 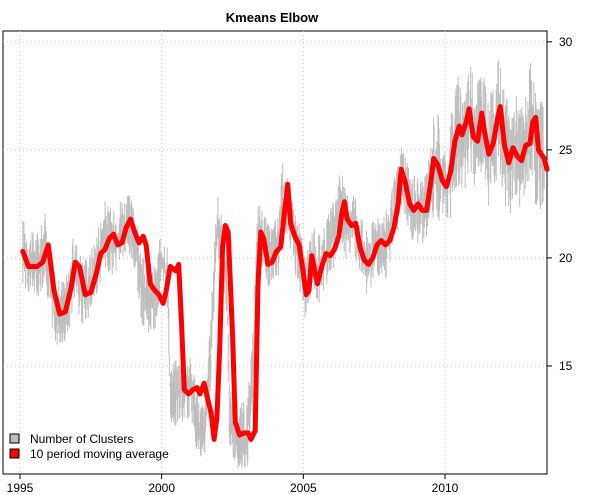 I want to click on x-tick-label-1995: 1995, so click(x=20, y=488).